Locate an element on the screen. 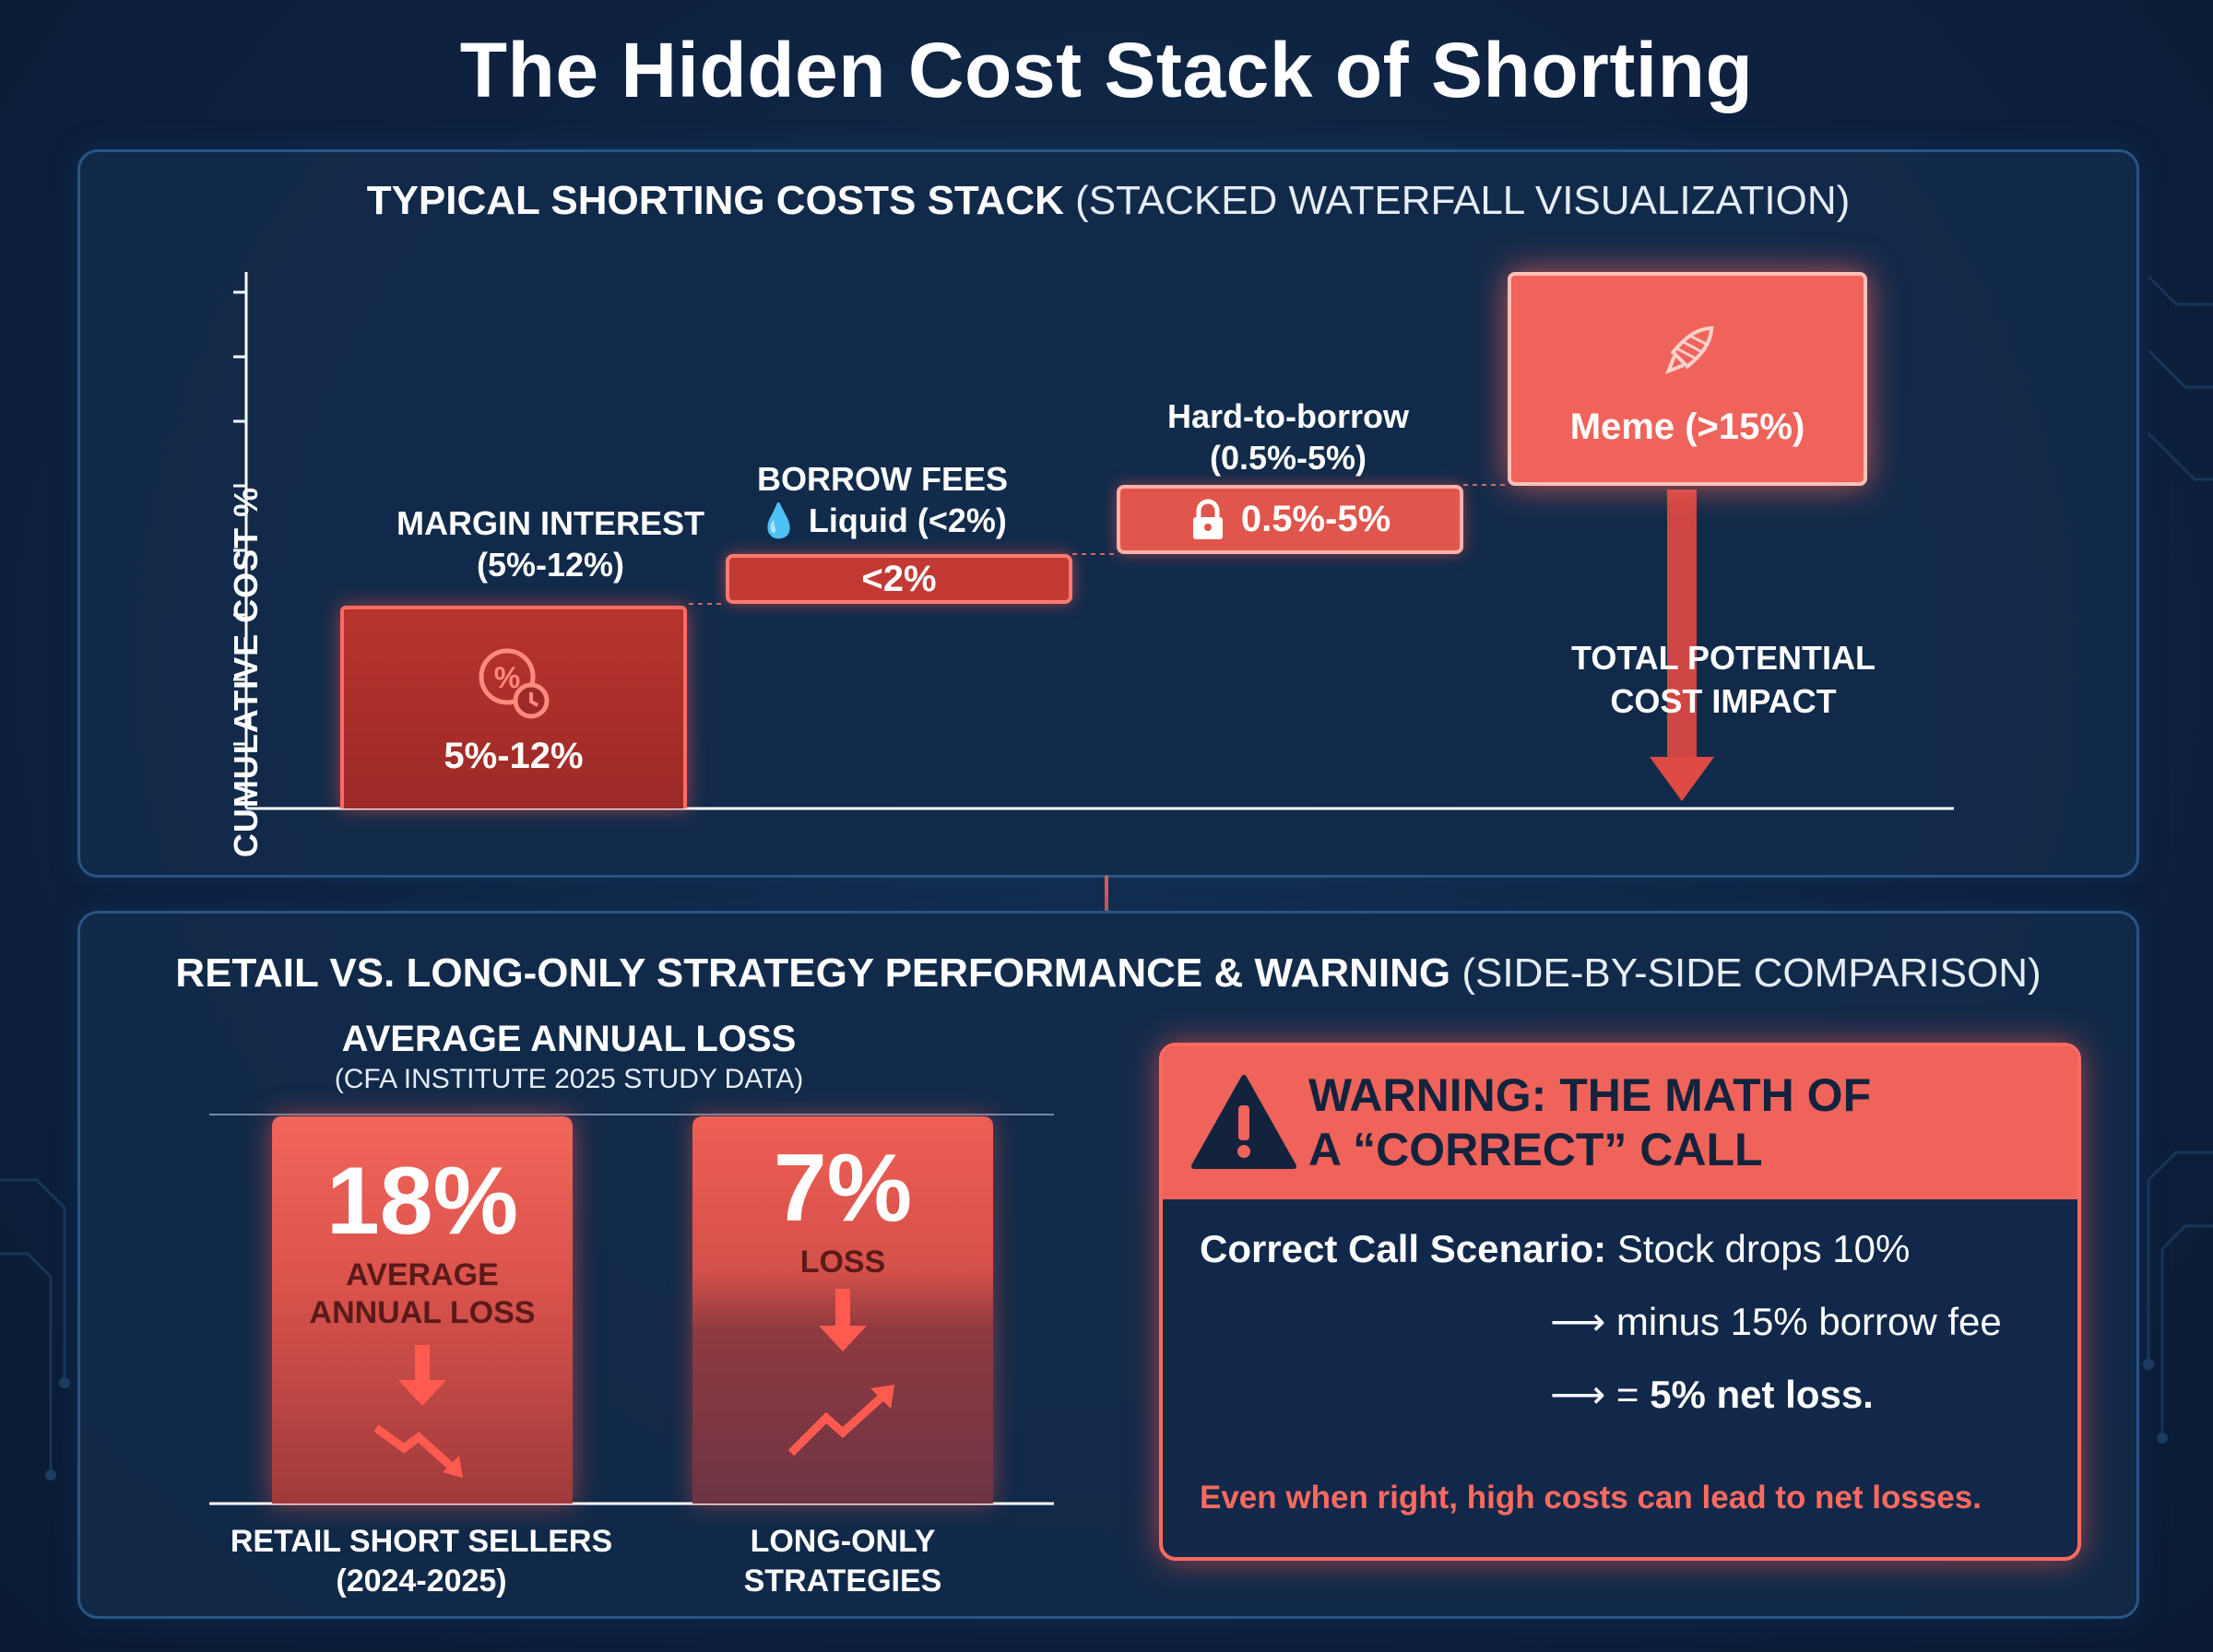 This screenshot has width=2213, height=1652. warning-title-line1: WARNING: THE MATH OF is located at coordinates (1590, 1095).